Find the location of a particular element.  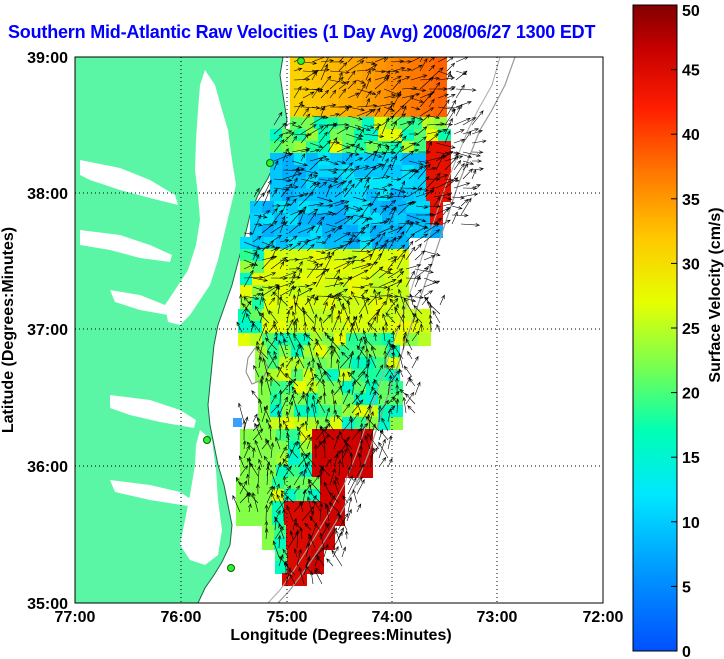

x-tick-label: 72:00 is located at coordinates (603, 617).